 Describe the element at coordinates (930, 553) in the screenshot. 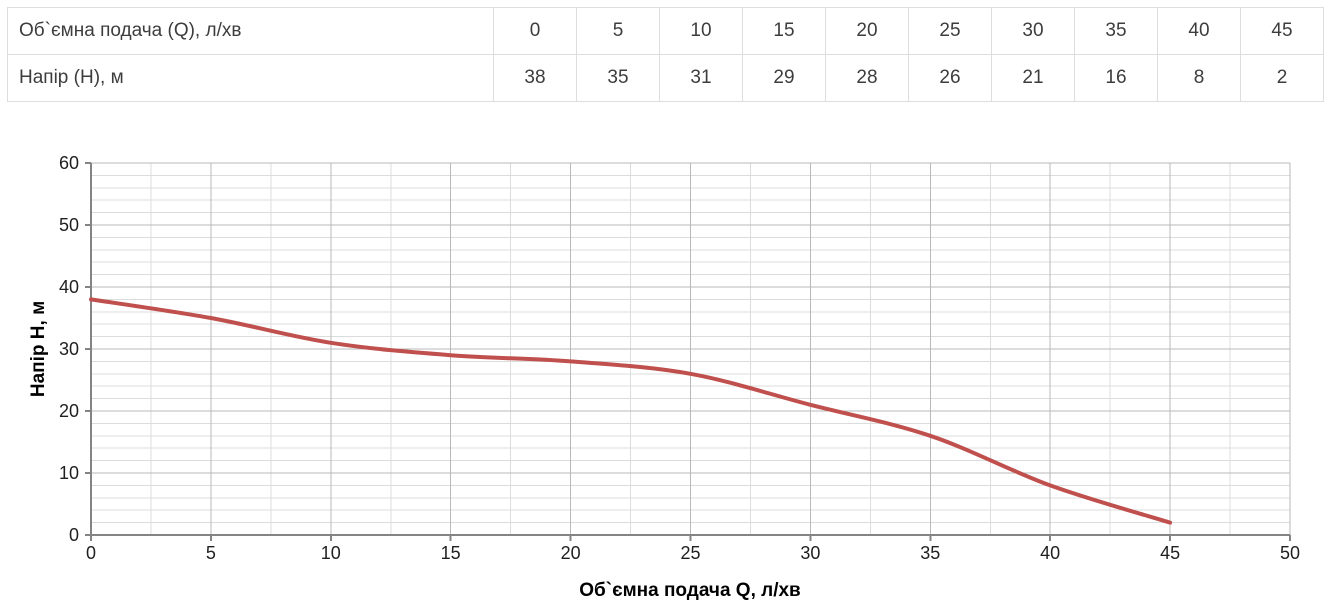

I see `x-tick-label: 35` at that location.